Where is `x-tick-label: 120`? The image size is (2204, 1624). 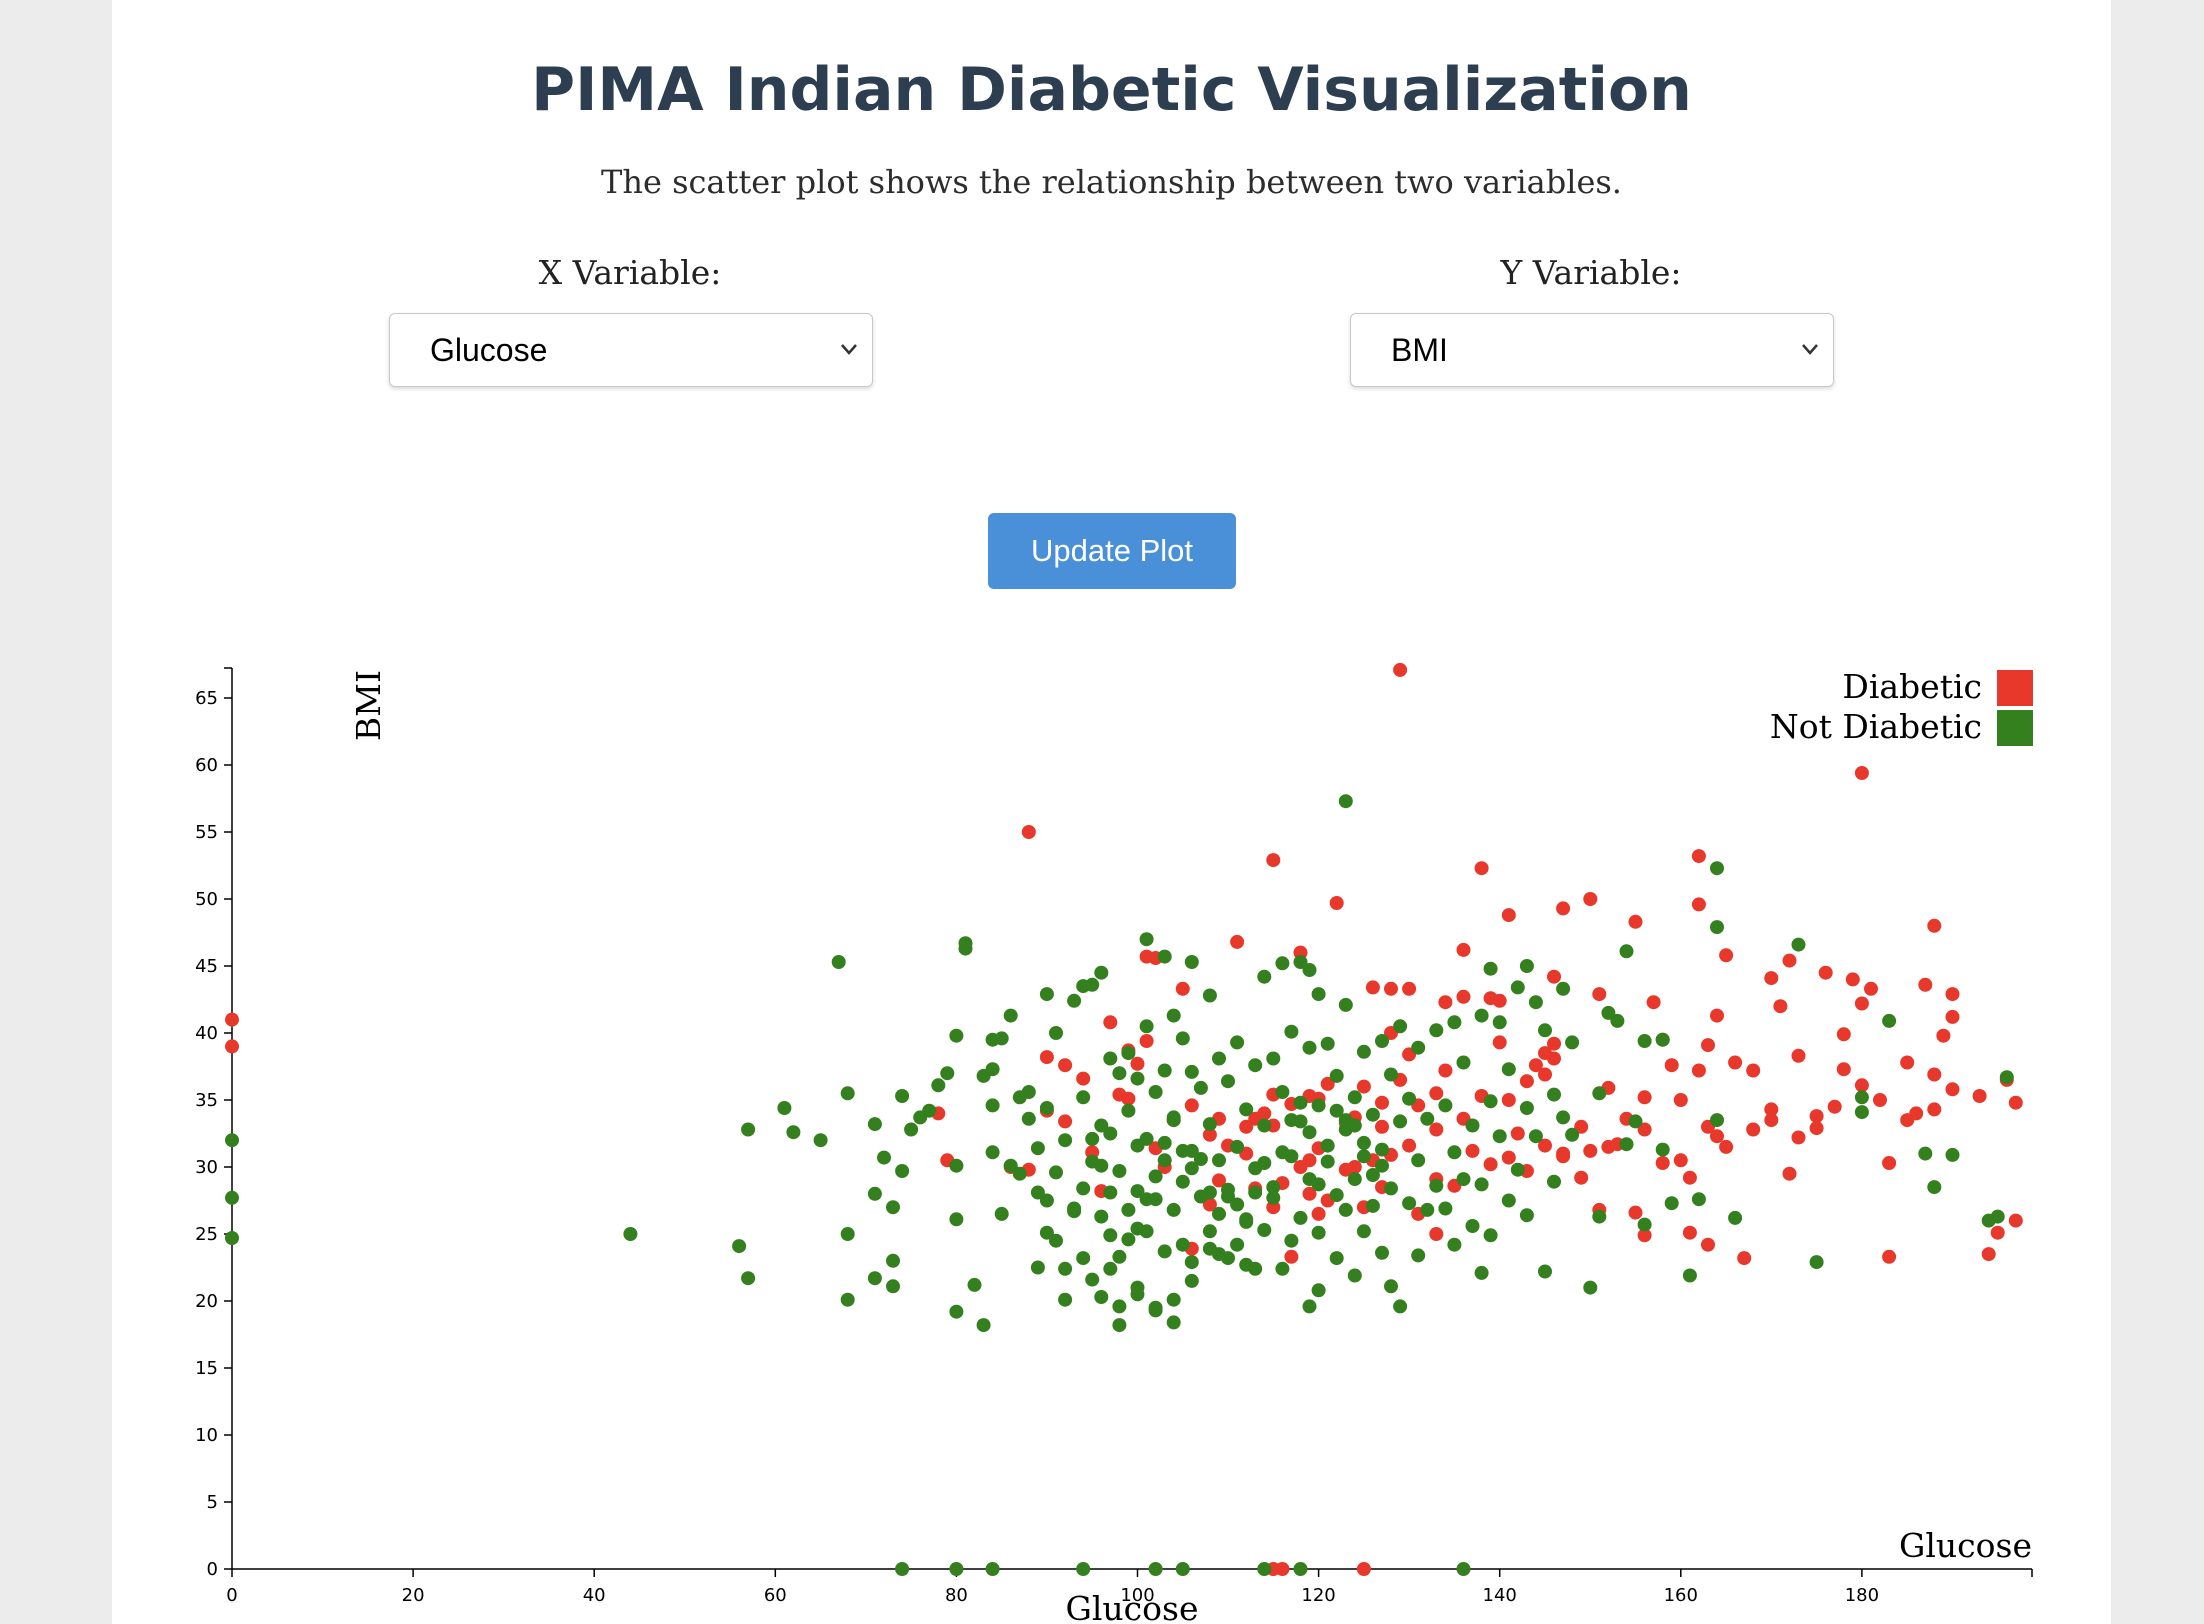 x-tick-label: 120 is located at coordinates (1318, 1595).